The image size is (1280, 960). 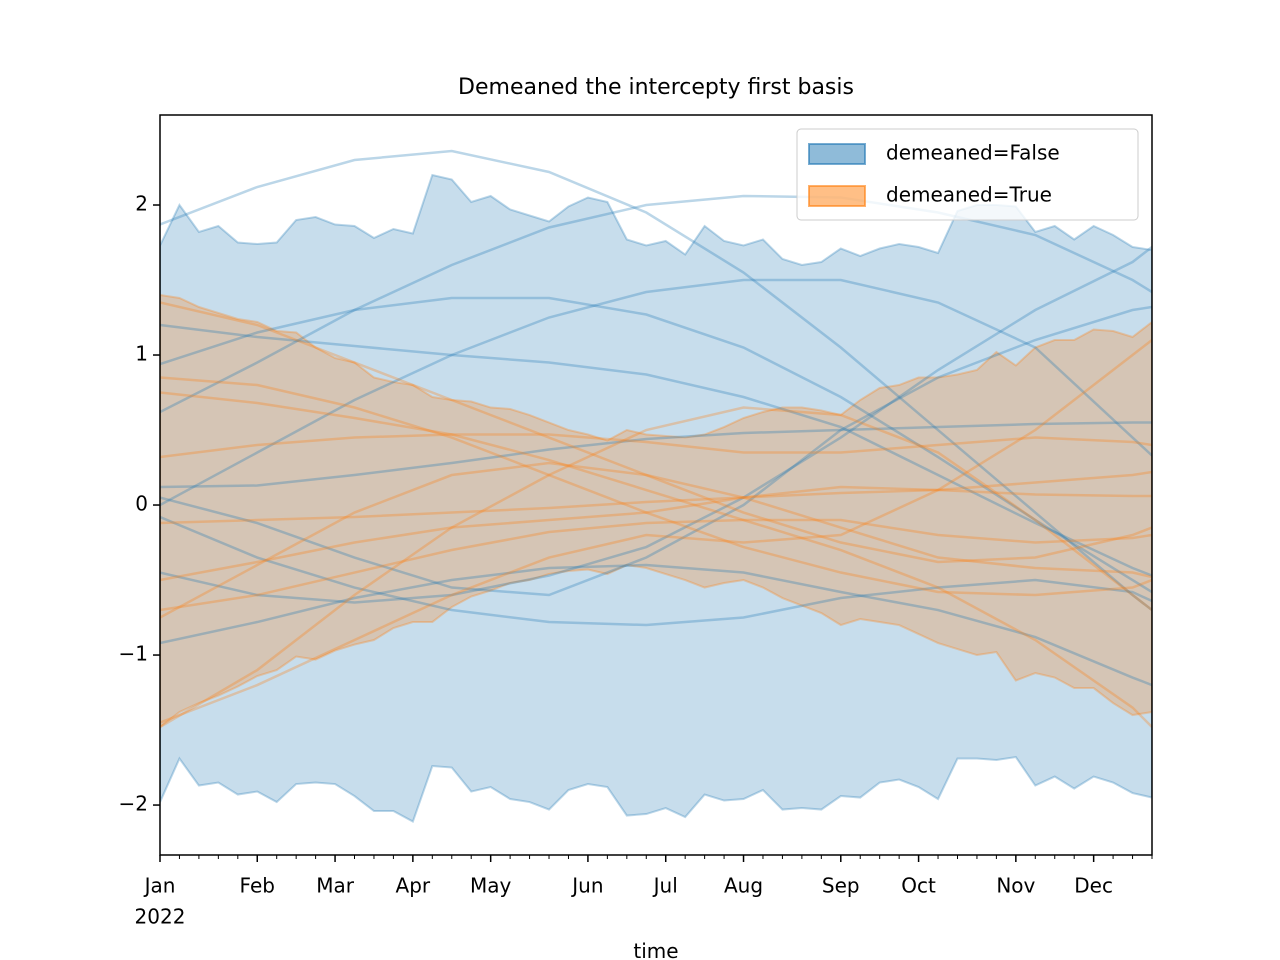 I want to click on x-tick-label: Nov, so click(x=1015, y=886).